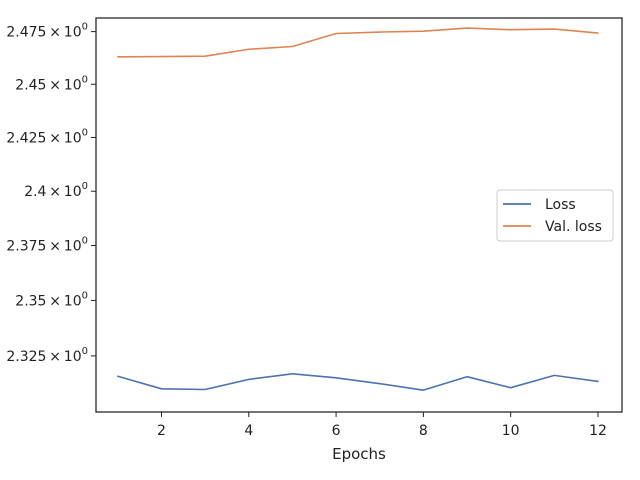 The height and width of the screenshot is (480, 640). What do you see at coordinates (423, 431) in the screenshot?
I see `x-tick-label: 8` at bounding box center [423, 431].